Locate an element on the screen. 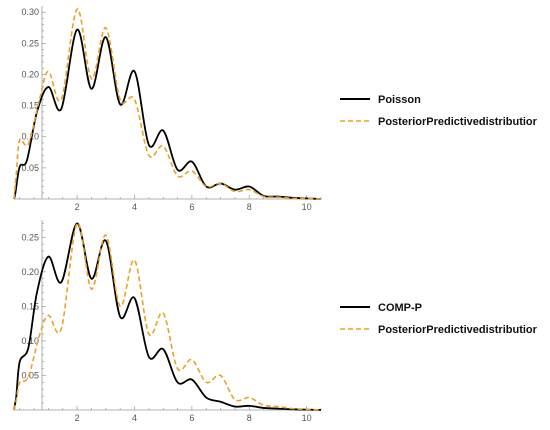  legend-label: Poisson is located at coordinates (399, 100).